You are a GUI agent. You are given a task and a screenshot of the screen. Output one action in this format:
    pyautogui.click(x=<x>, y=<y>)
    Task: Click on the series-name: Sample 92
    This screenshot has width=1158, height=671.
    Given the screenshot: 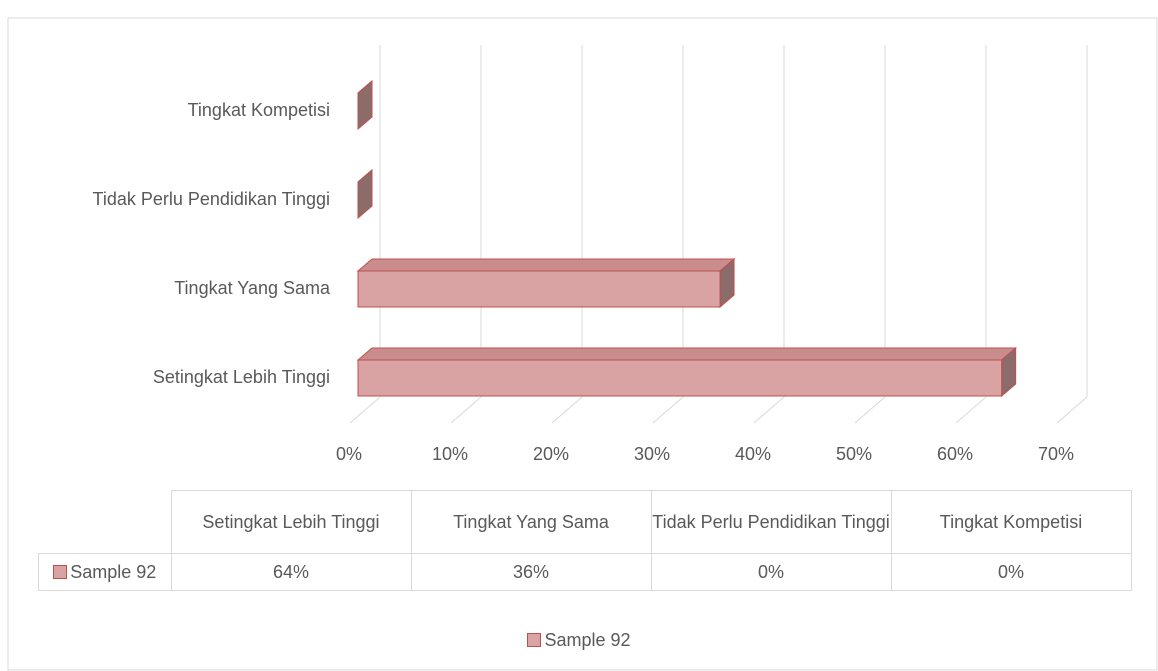 What is the action you would take?
    pyautogui.click(x=113, y=572)
    